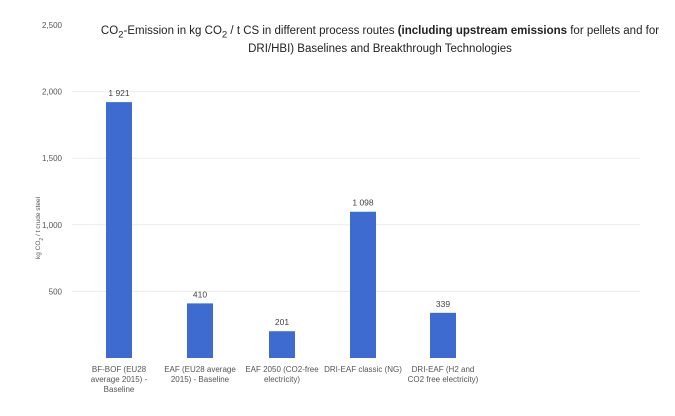 This screenshot has height=416, width=675. What do you see at coordinates (443, 304) in the screenshot?
I see `data-label: 339` at bounding box center [443, 304].